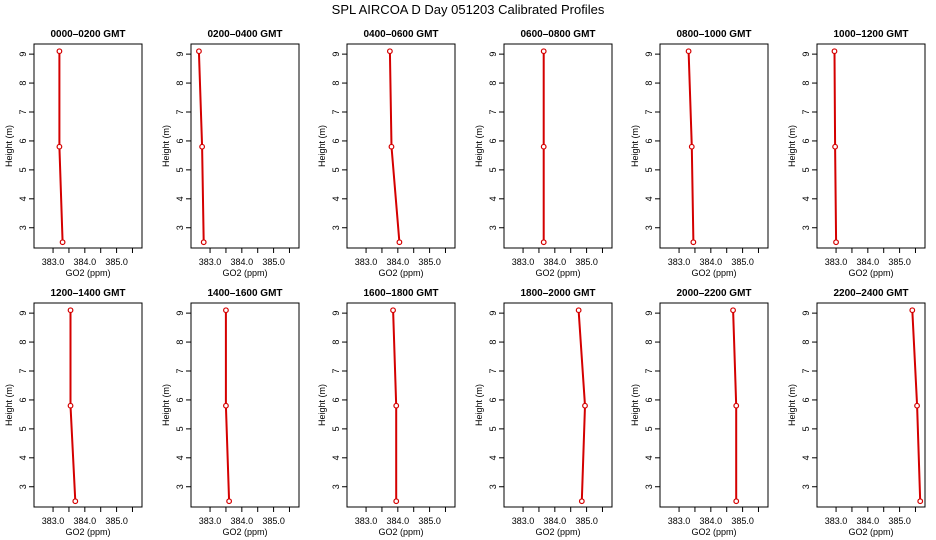 Image resolution: width=936 pixels, height=540 pixels. I want to click on panel-title: 1800–2000 GMT, so click(557, 293).